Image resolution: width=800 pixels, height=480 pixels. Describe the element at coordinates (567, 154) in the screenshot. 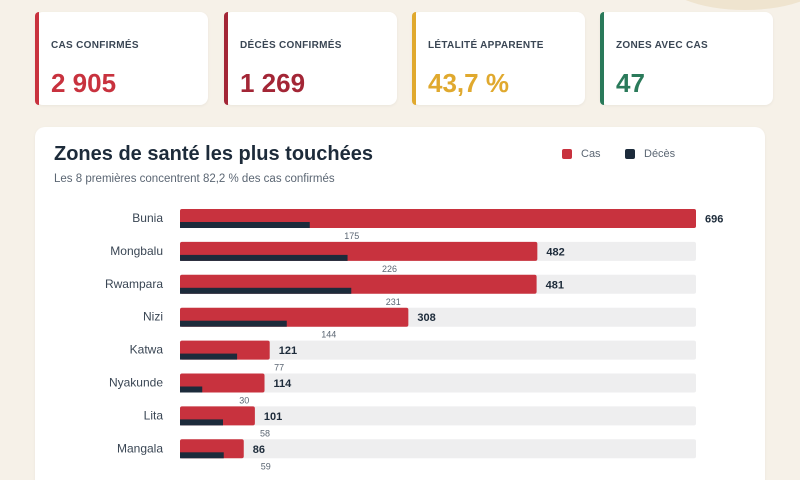

I see `legend-swatch-cas` at that location.